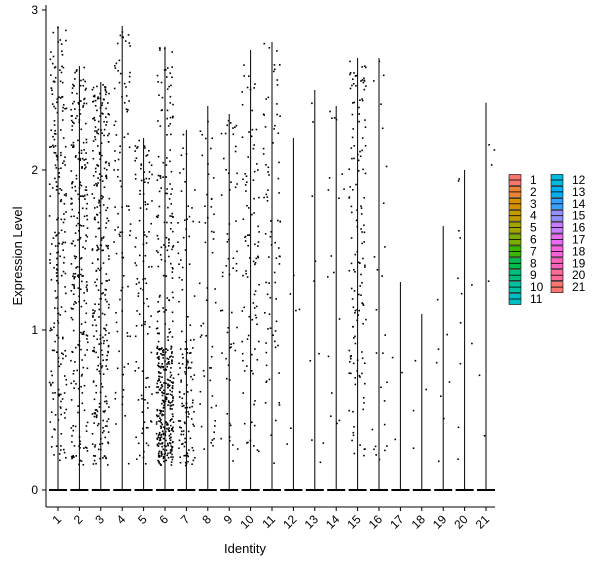 The image size is (600, 568). Describe the element at coordinates (533, 204) in the screenshot. I see `legend-label-3: 3` at that location.